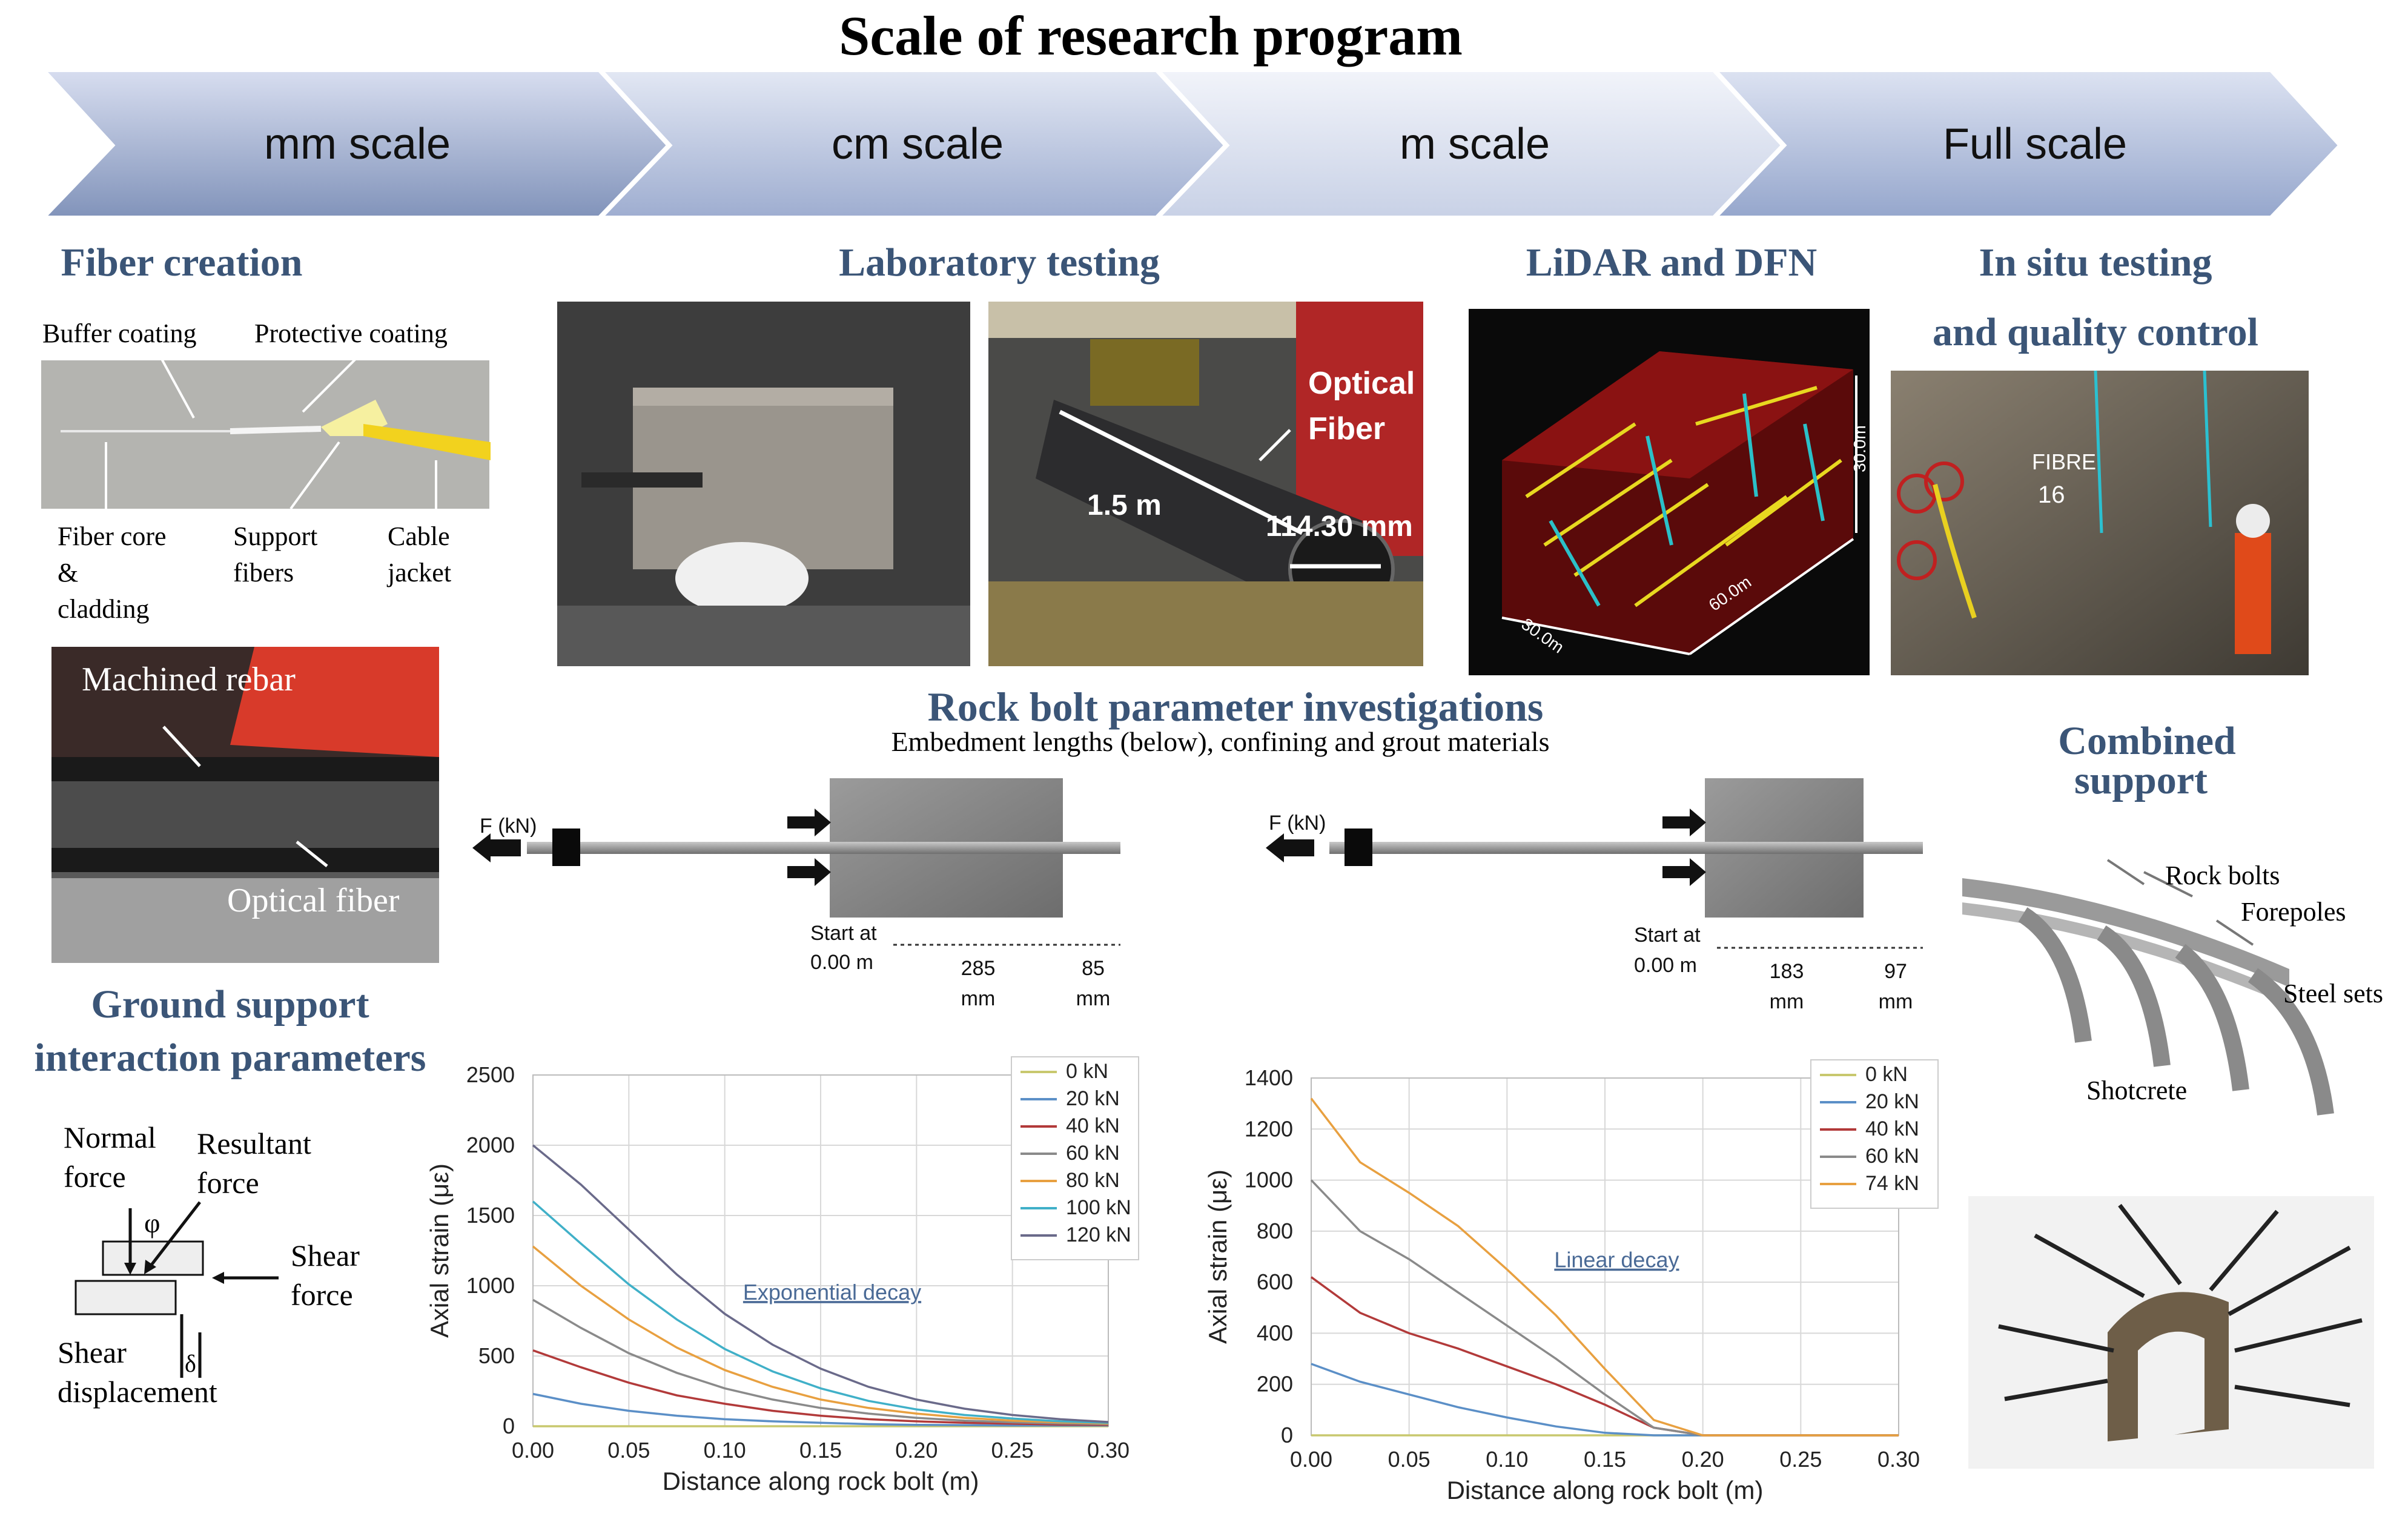 The image size is (2408, 1528). What do you see at coordinates (978, 968) in the screenshot?
I see `bolt-left-len-1: 285` at bounding box center [978, 968].